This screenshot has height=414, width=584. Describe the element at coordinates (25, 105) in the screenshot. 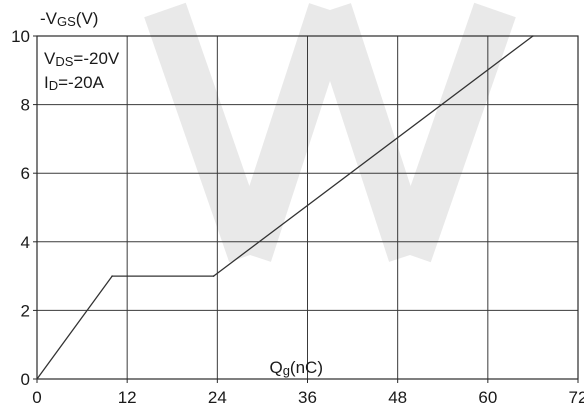

I see `y-tick-label: 8` at that location.